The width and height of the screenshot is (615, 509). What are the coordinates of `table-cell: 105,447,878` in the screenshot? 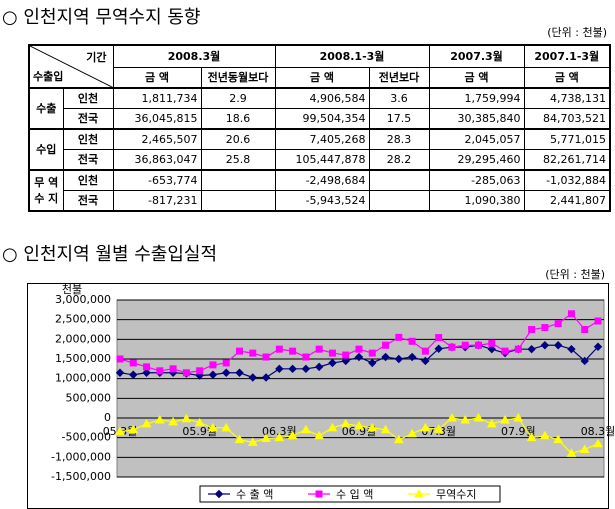 It's located at (322, 159).